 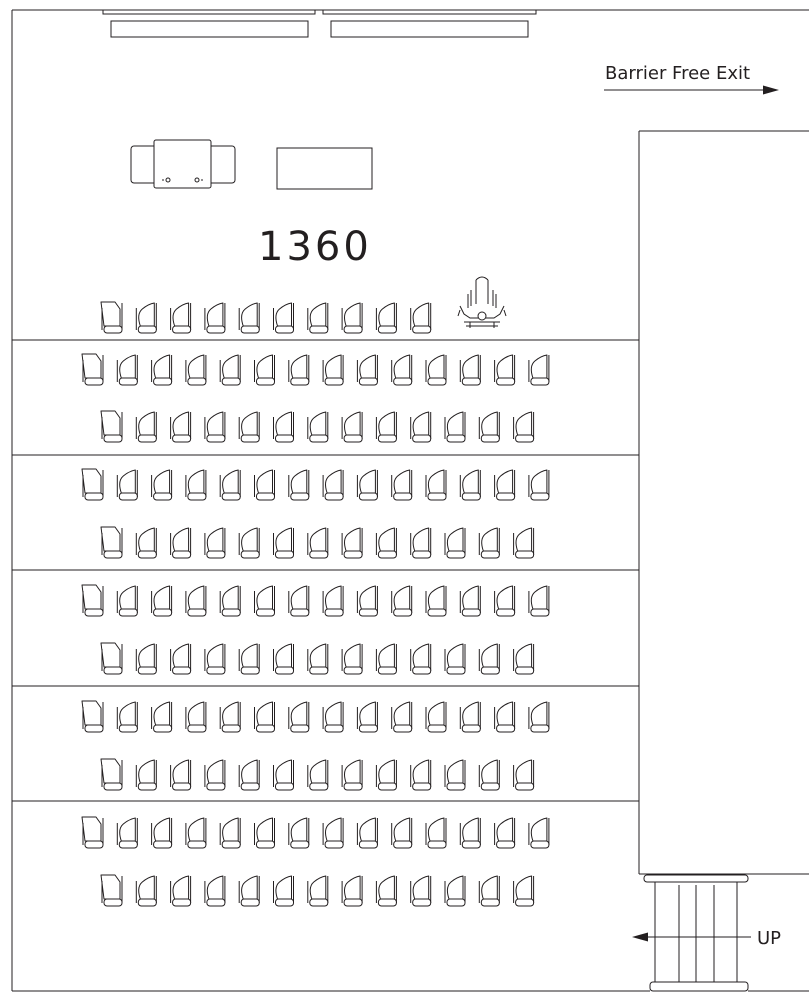 What do you see at coordinates (482, 302) in the screenshot?
I see `wheelchair-icon` at bounding box center [482, 302].